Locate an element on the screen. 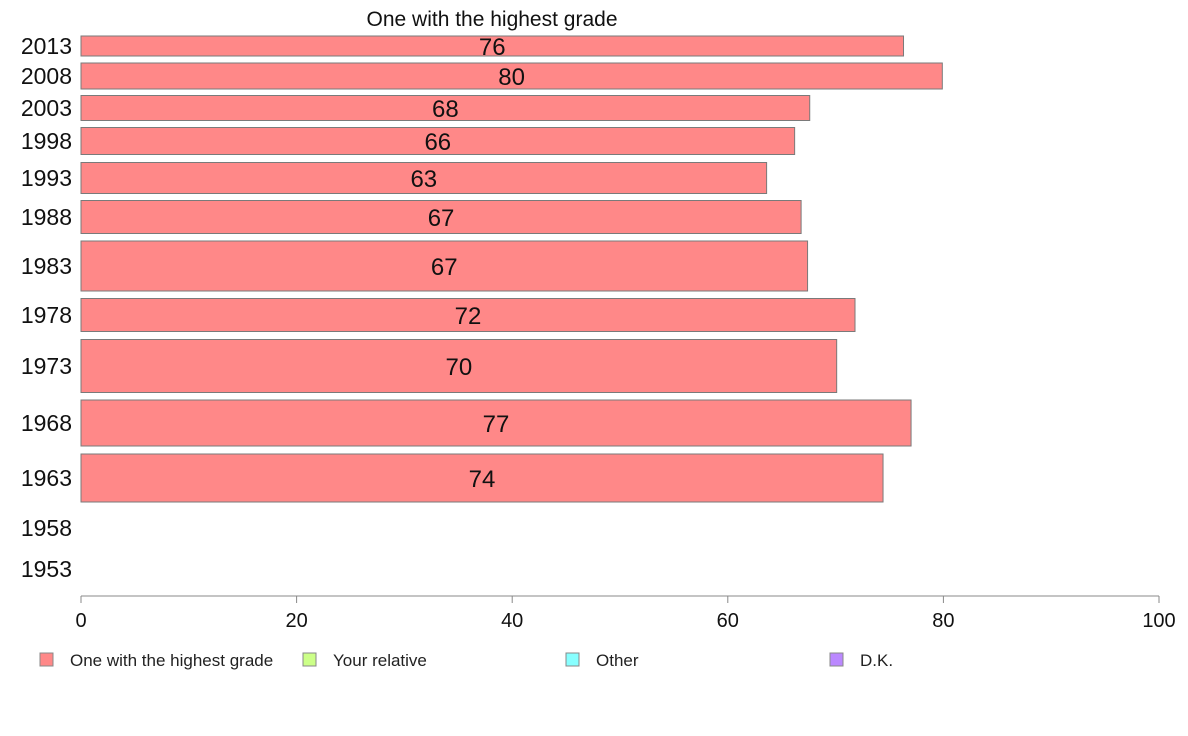 The width and height of the screenshot is (1188, 736). x-tick-label: 60 is located at coordinates (728, 621).